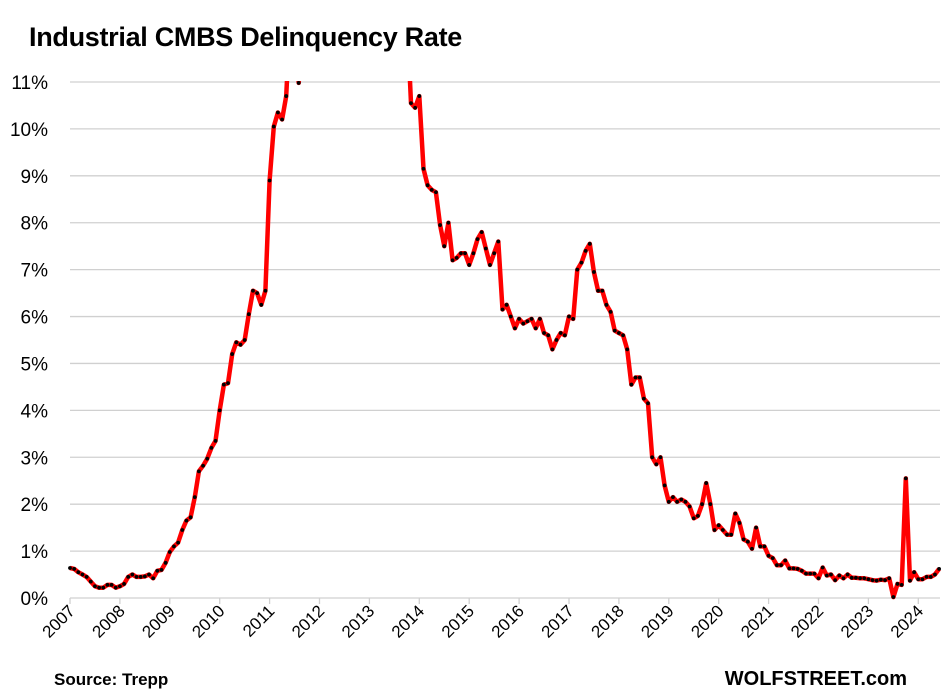 The height and width of the screenshot is (698, 945). Describe the element at coordinates (558, 621) in the screenshot. I see `x-tick-label: 2017` at that location.